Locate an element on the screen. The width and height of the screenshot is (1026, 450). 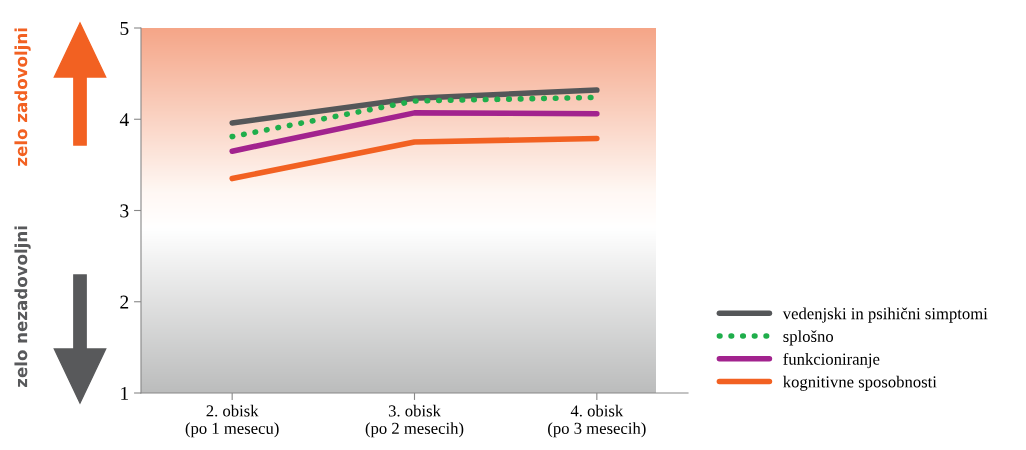
y-tick-label: 5 is located at coordinates (124, 28).